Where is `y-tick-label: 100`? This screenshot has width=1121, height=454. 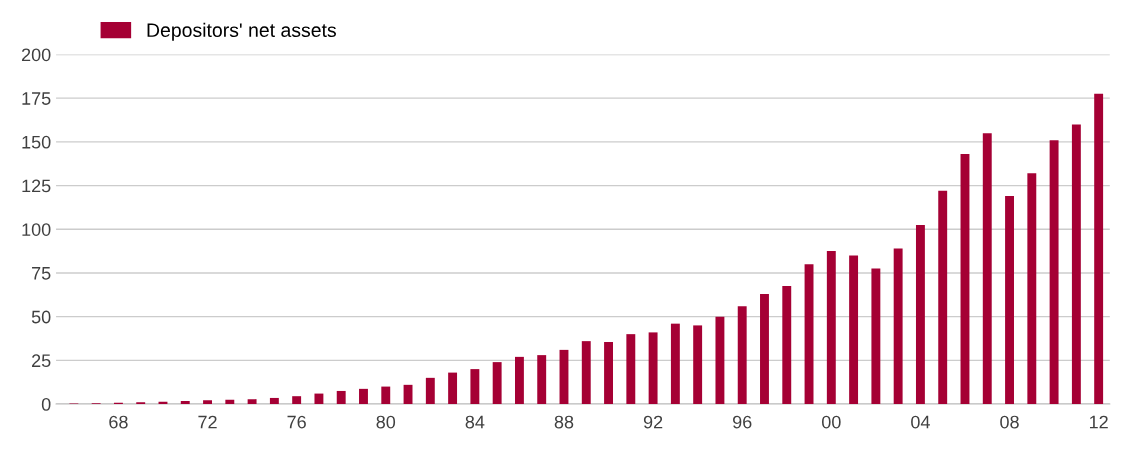 y-tick-label: 100 is located at coordinates (36, 229).